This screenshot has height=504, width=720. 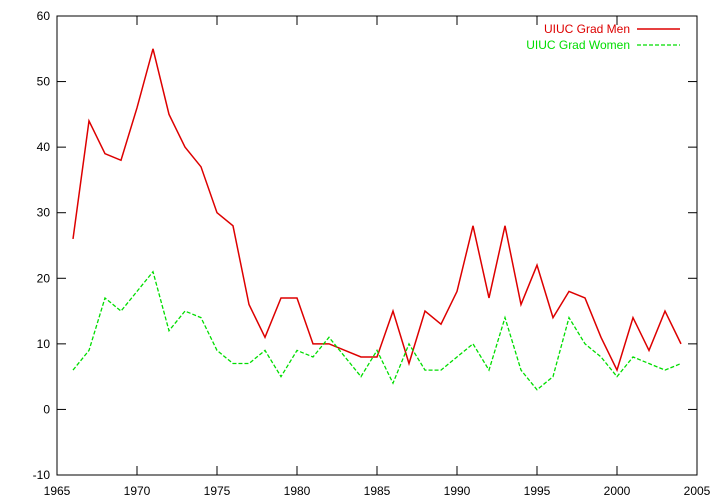 I want to click on legend-label: UIUC Grad Men, so click(x=587, y=29).